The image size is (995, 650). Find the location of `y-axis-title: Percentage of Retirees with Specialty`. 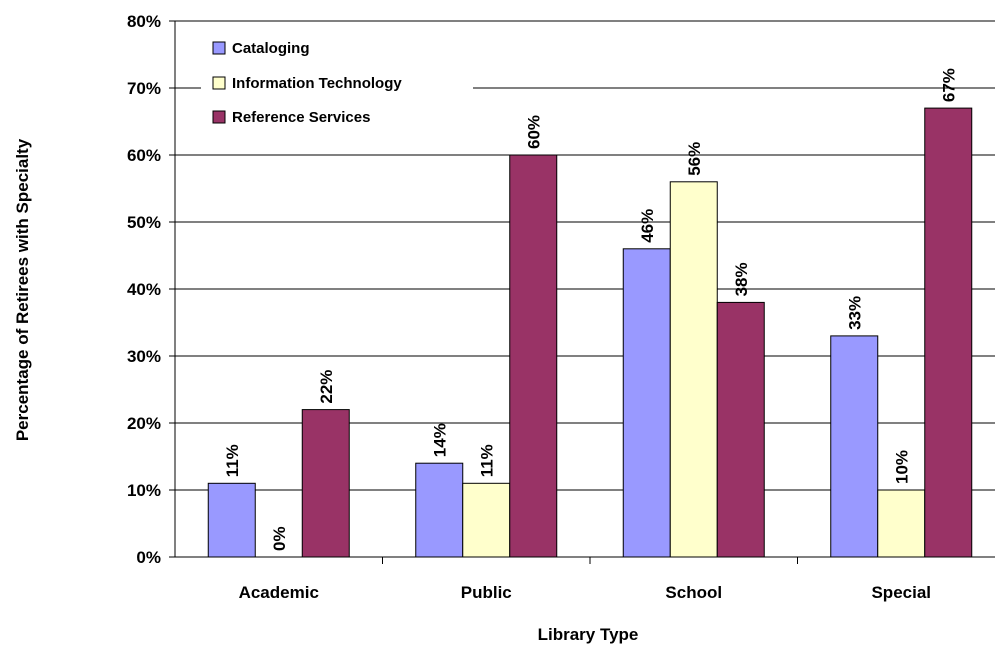

y-axis-title: Percentage of Retirees with Specialty is located at coordinates (22, 289).